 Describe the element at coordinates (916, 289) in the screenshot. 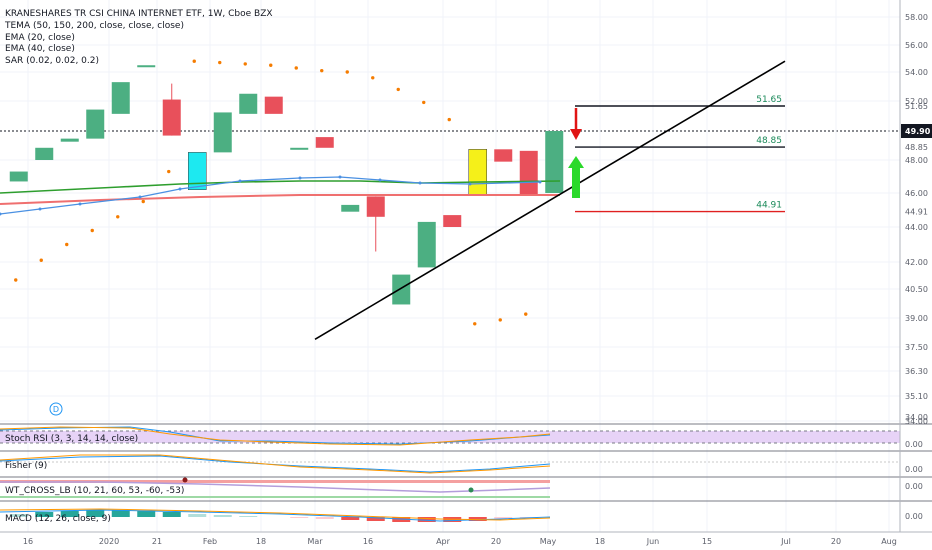

I see `price-tick-label: 40.50` at that location.